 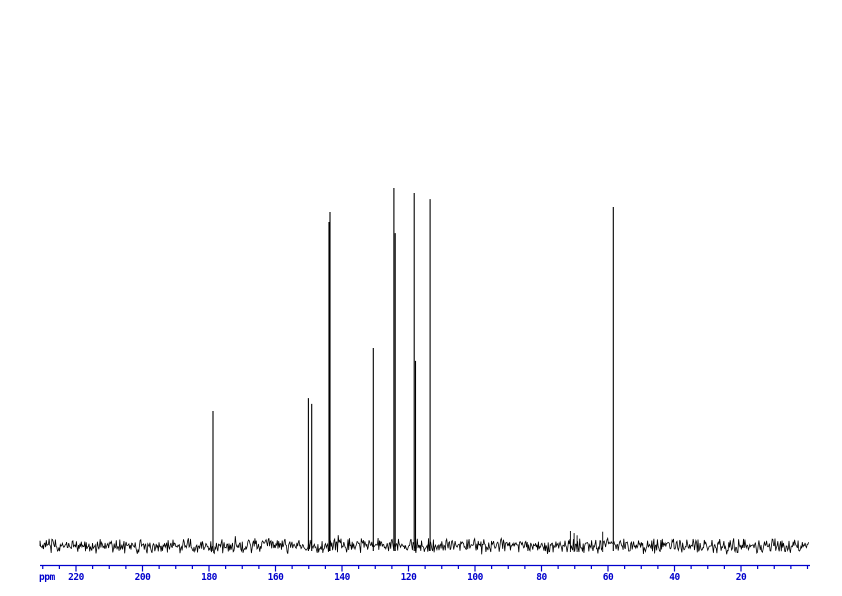 What do you see at coordinates (143, 577) in the screenshot?
I see `axis-tick-label: 200` at bounding box center [143, 577].